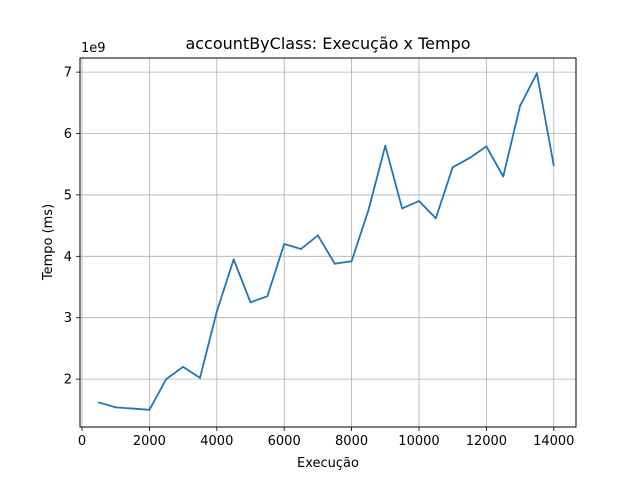 The width and height of the screenshot is (640, 480). What do you see at coordinates (68, 195) in the screenshot?
I see `y-tick-label: 5` at bounding box center [68, 195].